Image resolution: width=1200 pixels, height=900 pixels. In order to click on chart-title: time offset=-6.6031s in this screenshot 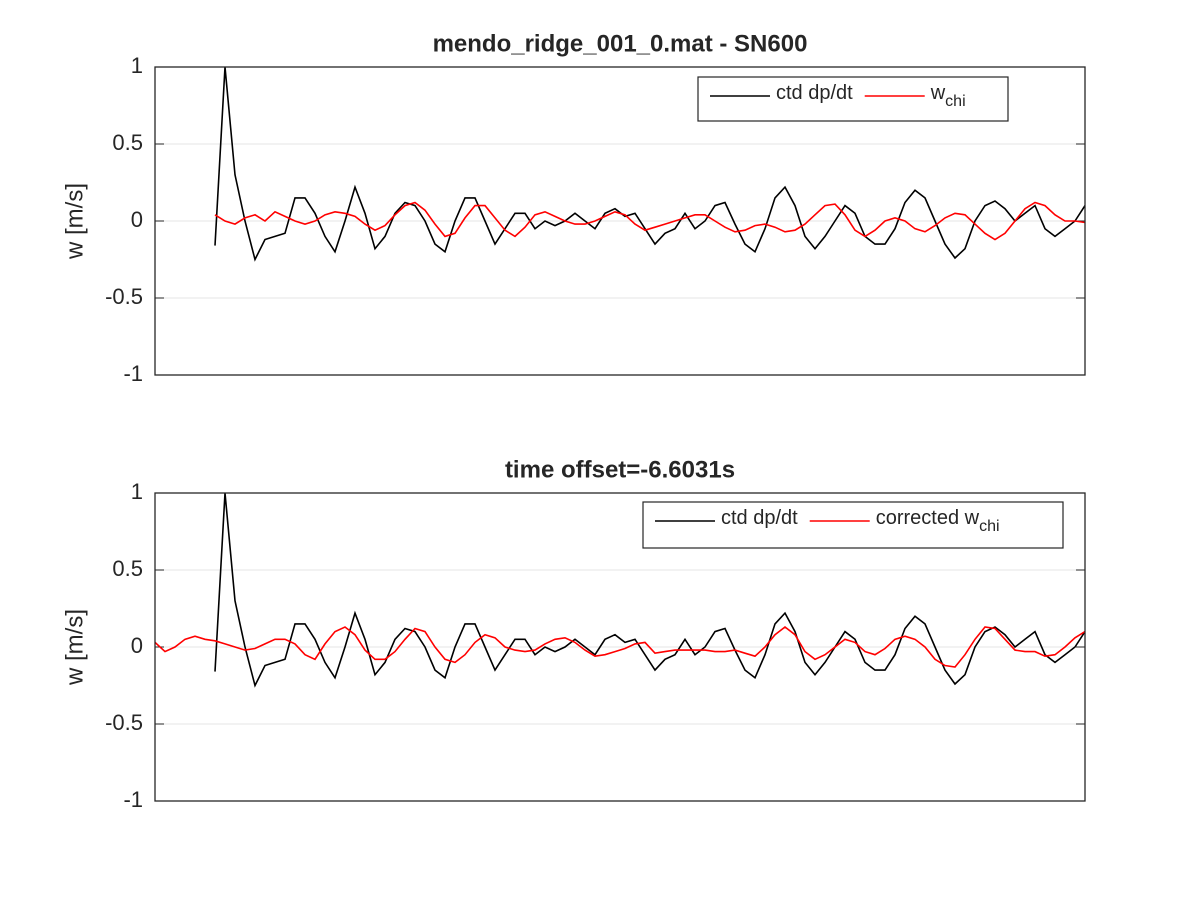, I will do `click(620, 469)`.